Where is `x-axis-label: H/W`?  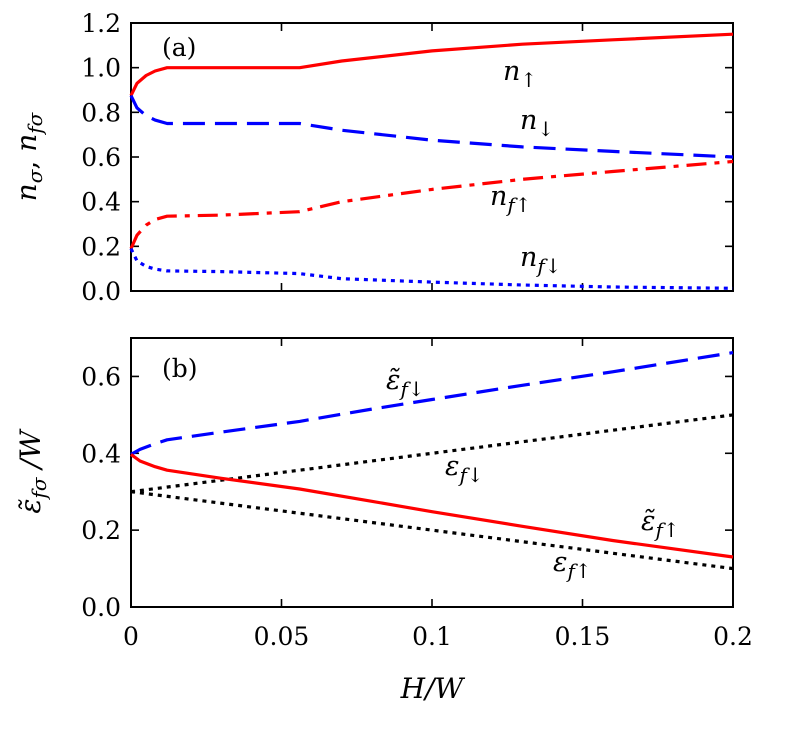
x-axis-label: H/W is located at coordinates (433, 688).